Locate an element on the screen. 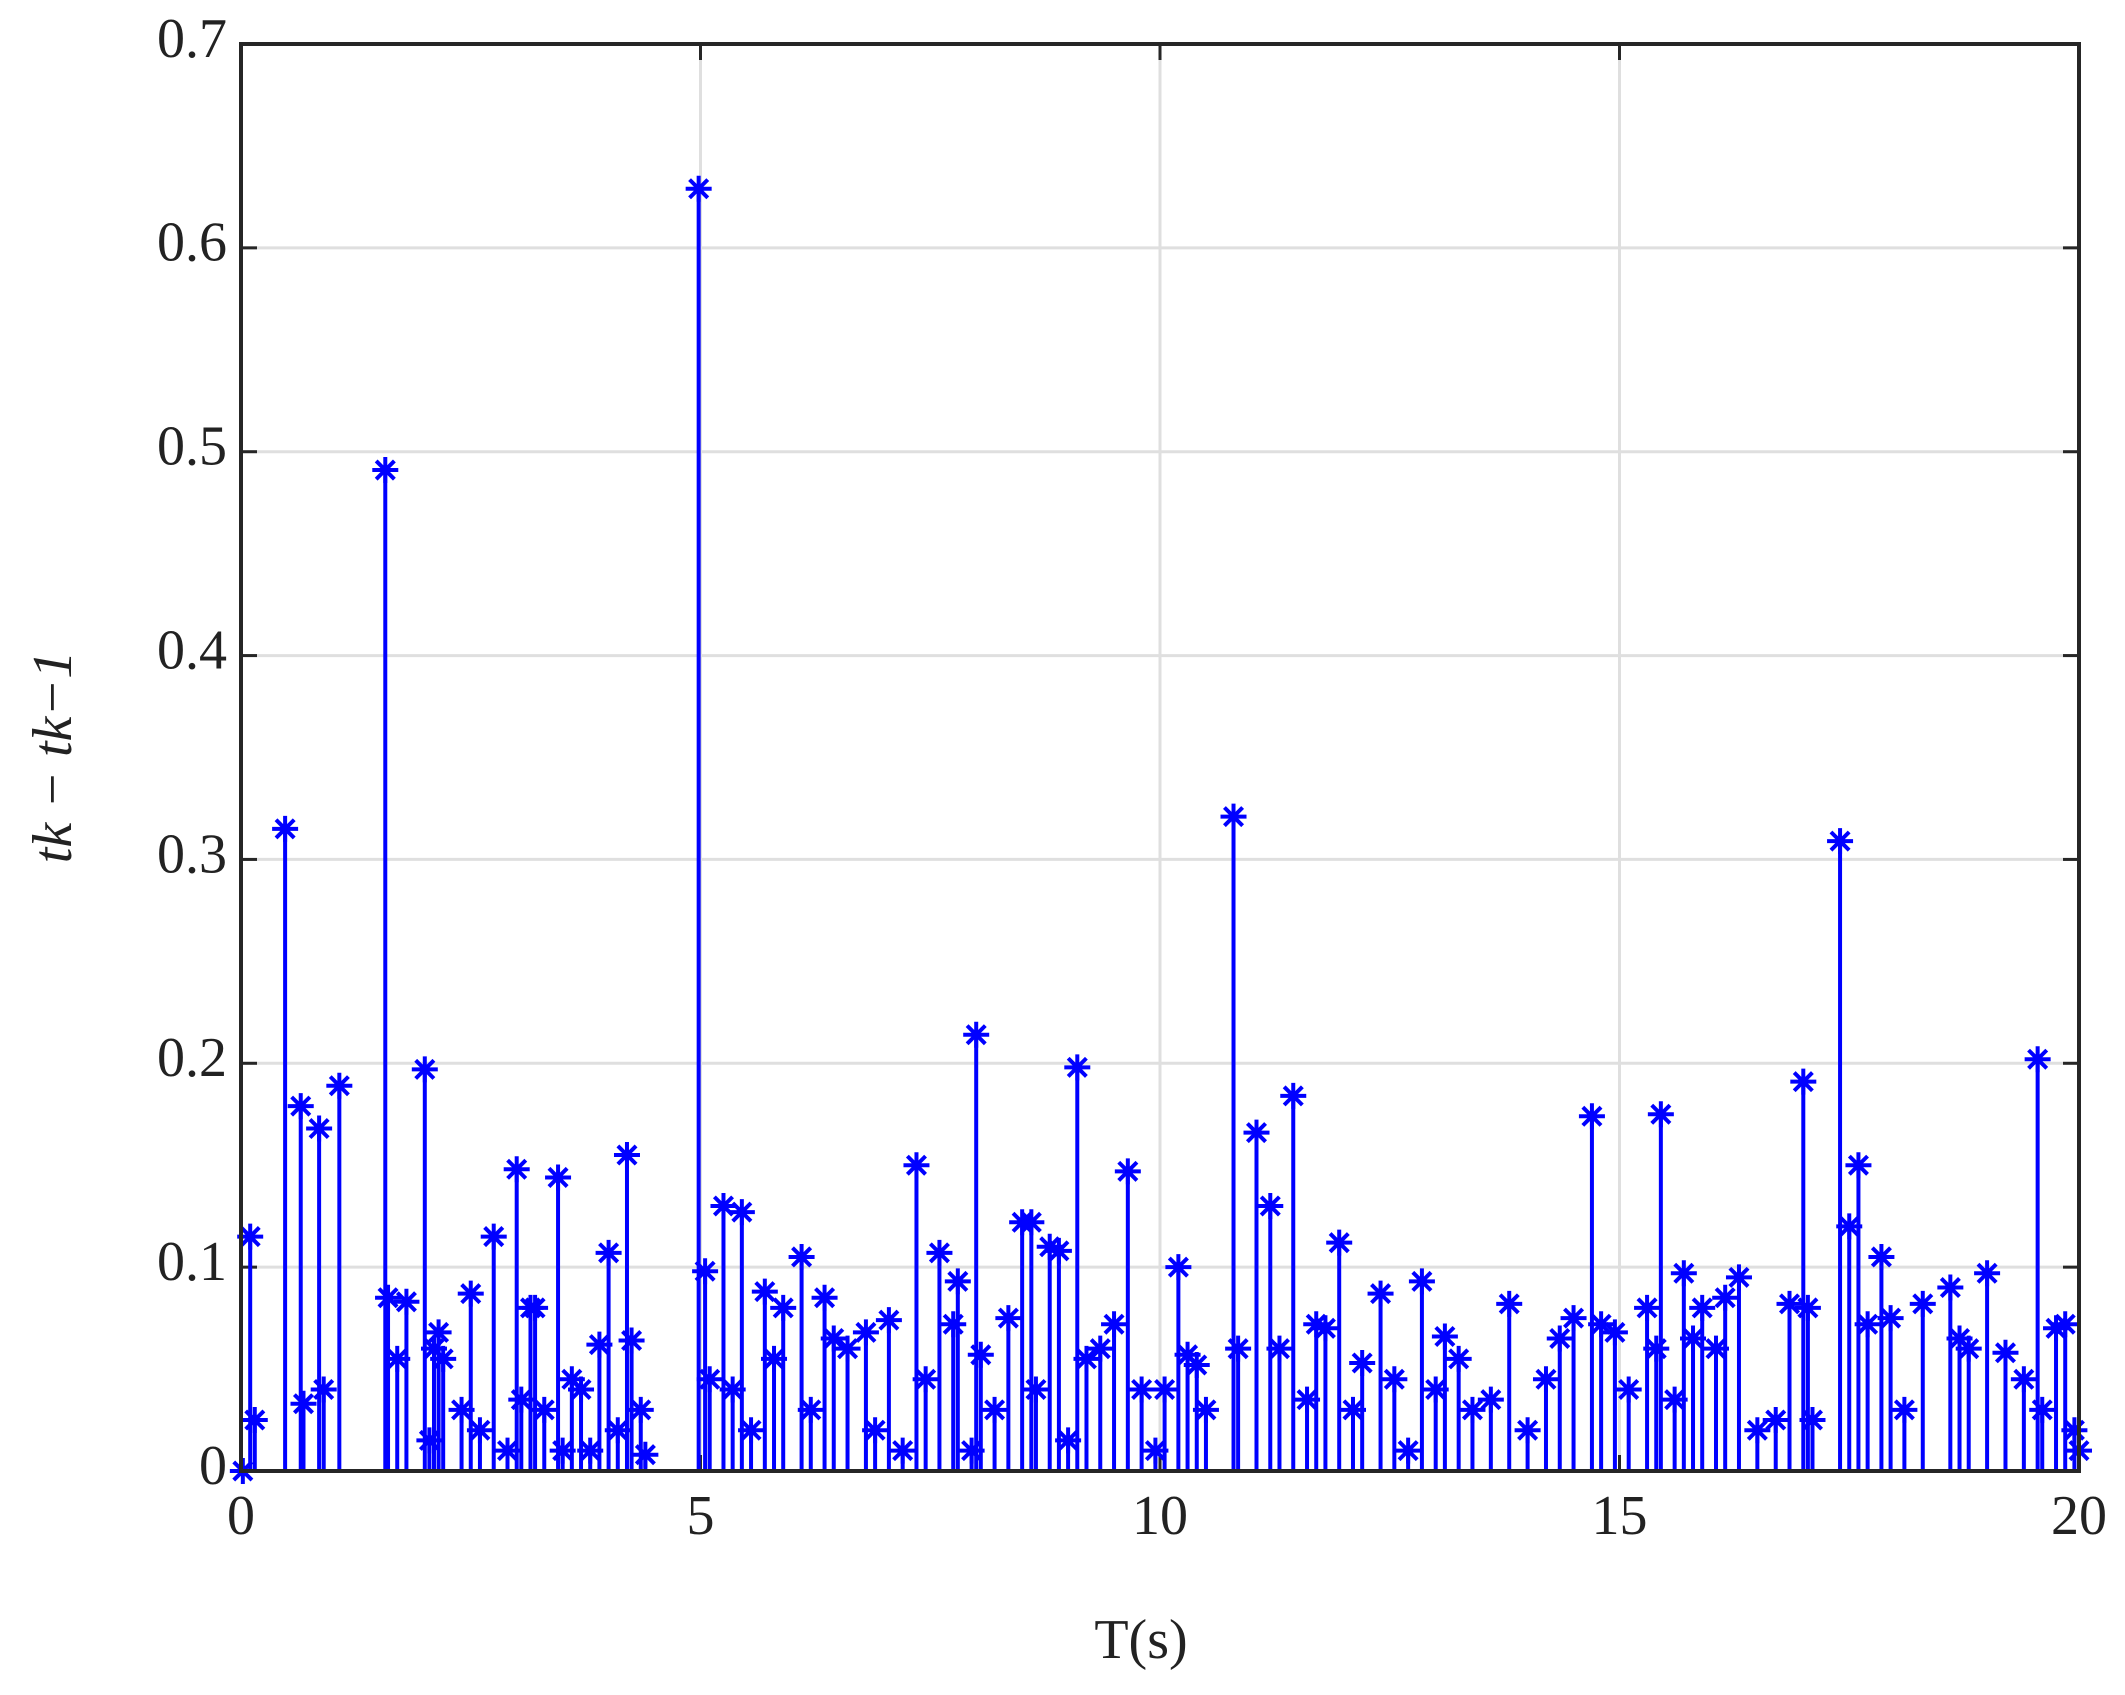 The image size is (2125, 1695). y-tick-label: 0.4 is located at coordinates (192, 650).